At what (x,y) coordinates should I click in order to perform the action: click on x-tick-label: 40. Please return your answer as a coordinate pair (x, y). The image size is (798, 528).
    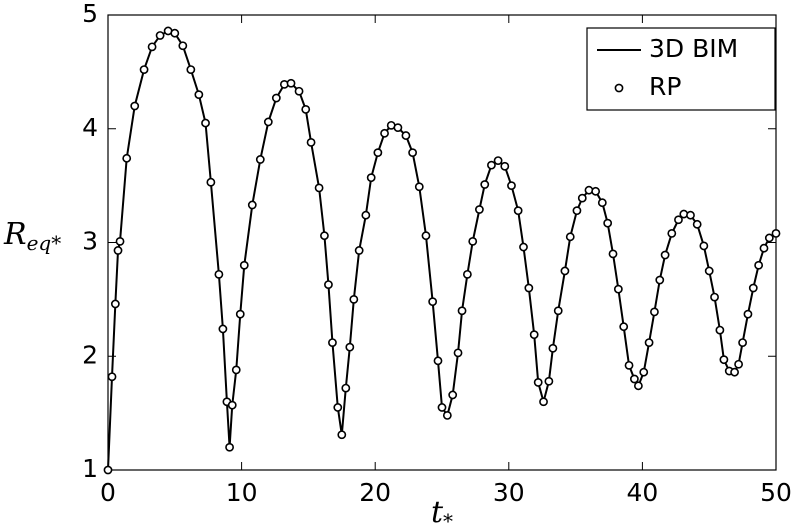
    Looking at the image, I should click on (642, 492).